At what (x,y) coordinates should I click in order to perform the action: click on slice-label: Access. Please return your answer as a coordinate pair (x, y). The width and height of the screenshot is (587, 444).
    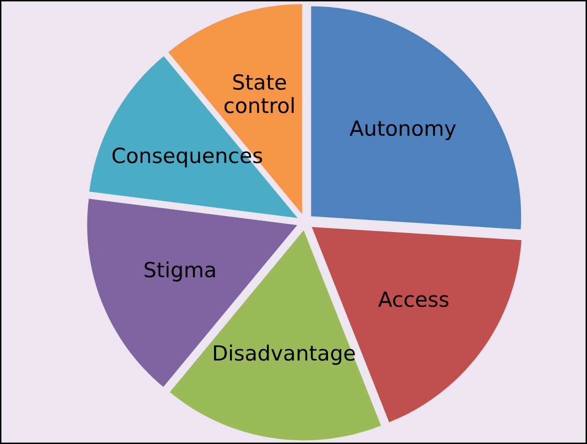
    Looking at the image, I should click on (413, 300).